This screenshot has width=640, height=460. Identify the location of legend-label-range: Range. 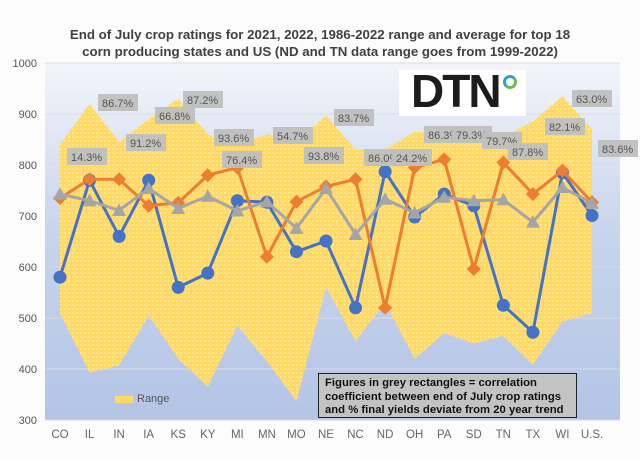
(153, 399).